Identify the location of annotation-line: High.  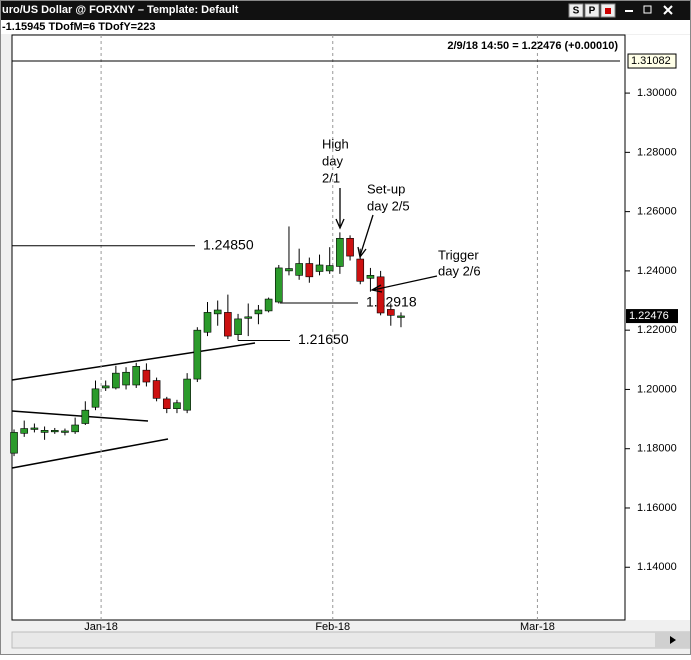
(335, 143).